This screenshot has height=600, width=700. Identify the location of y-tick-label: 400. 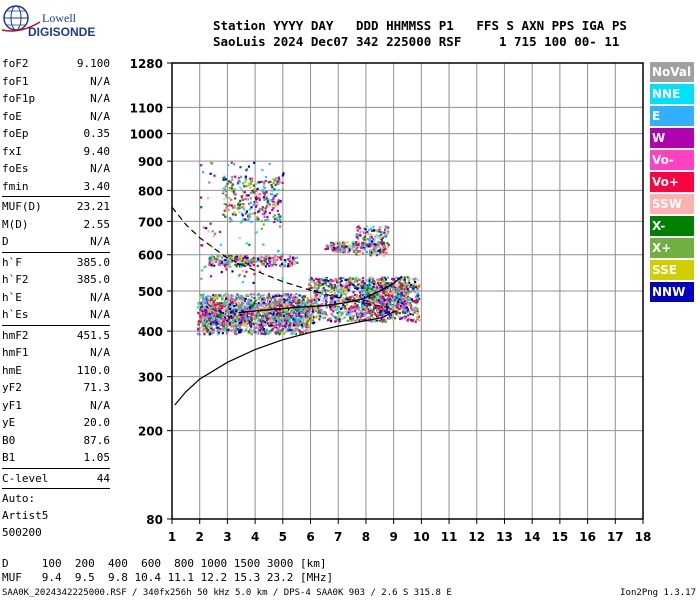
(150, 332).